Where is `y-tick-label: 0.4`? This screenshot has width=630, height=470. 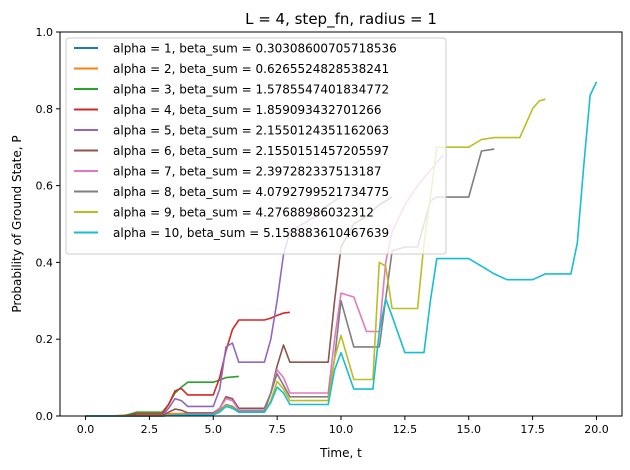 y-tick-label: 0.4 is located at coordinates (45, 262).